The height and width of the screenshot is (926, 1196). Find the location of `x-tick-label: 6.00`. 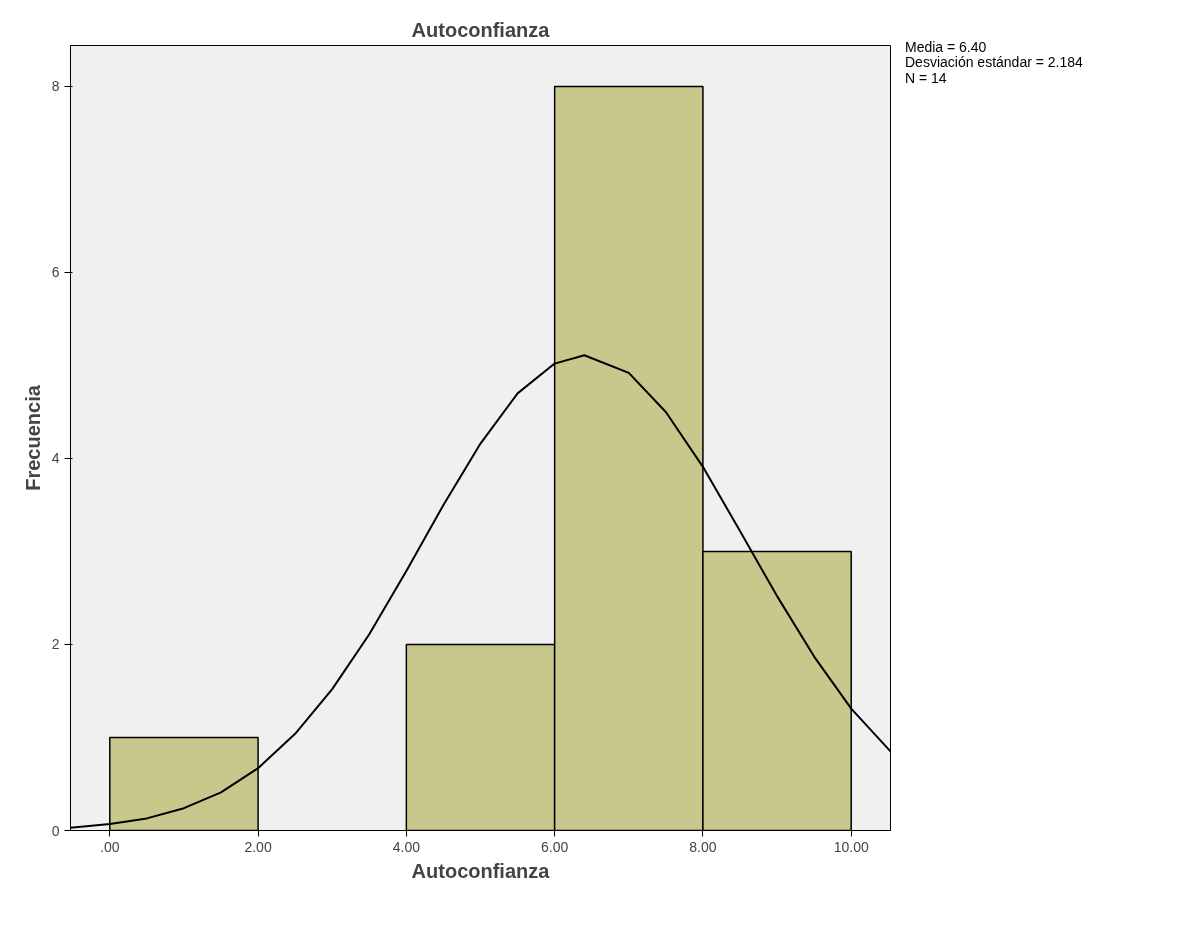

x-tick-label: 6.00 is located at coordinates (555, 846).